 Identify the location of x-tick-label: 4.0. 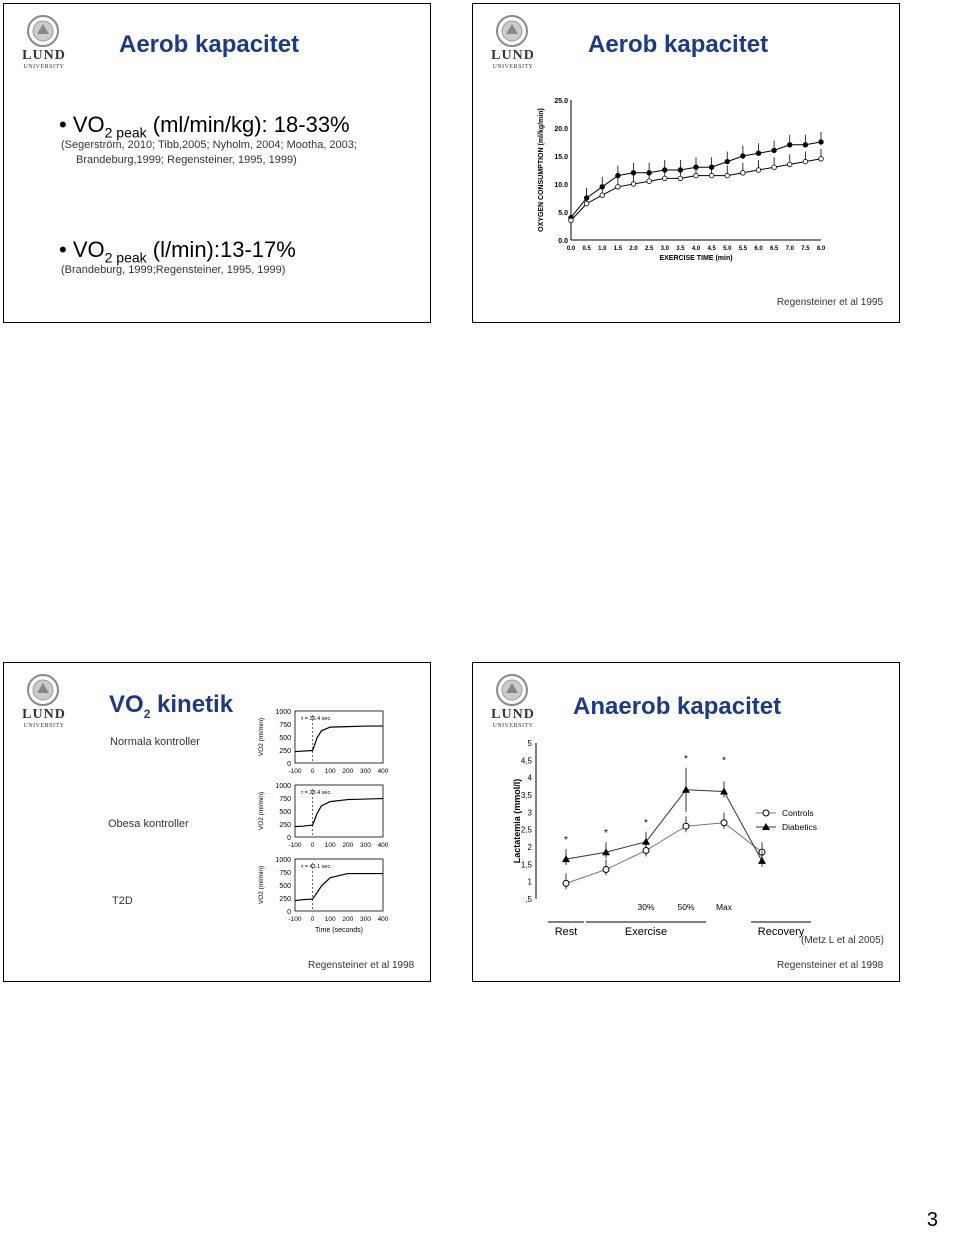
(696, 249).